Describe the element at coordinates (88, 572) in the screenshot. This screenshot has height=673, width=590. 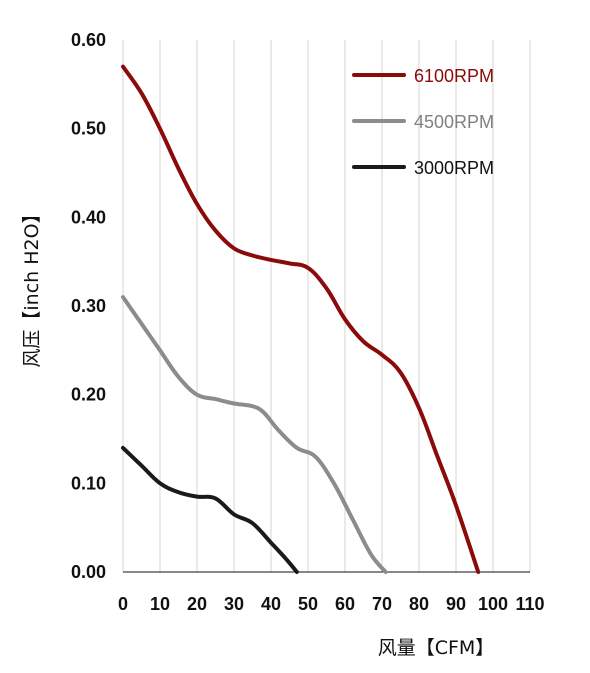
I see `y-tick-label: 0.00` at that location.